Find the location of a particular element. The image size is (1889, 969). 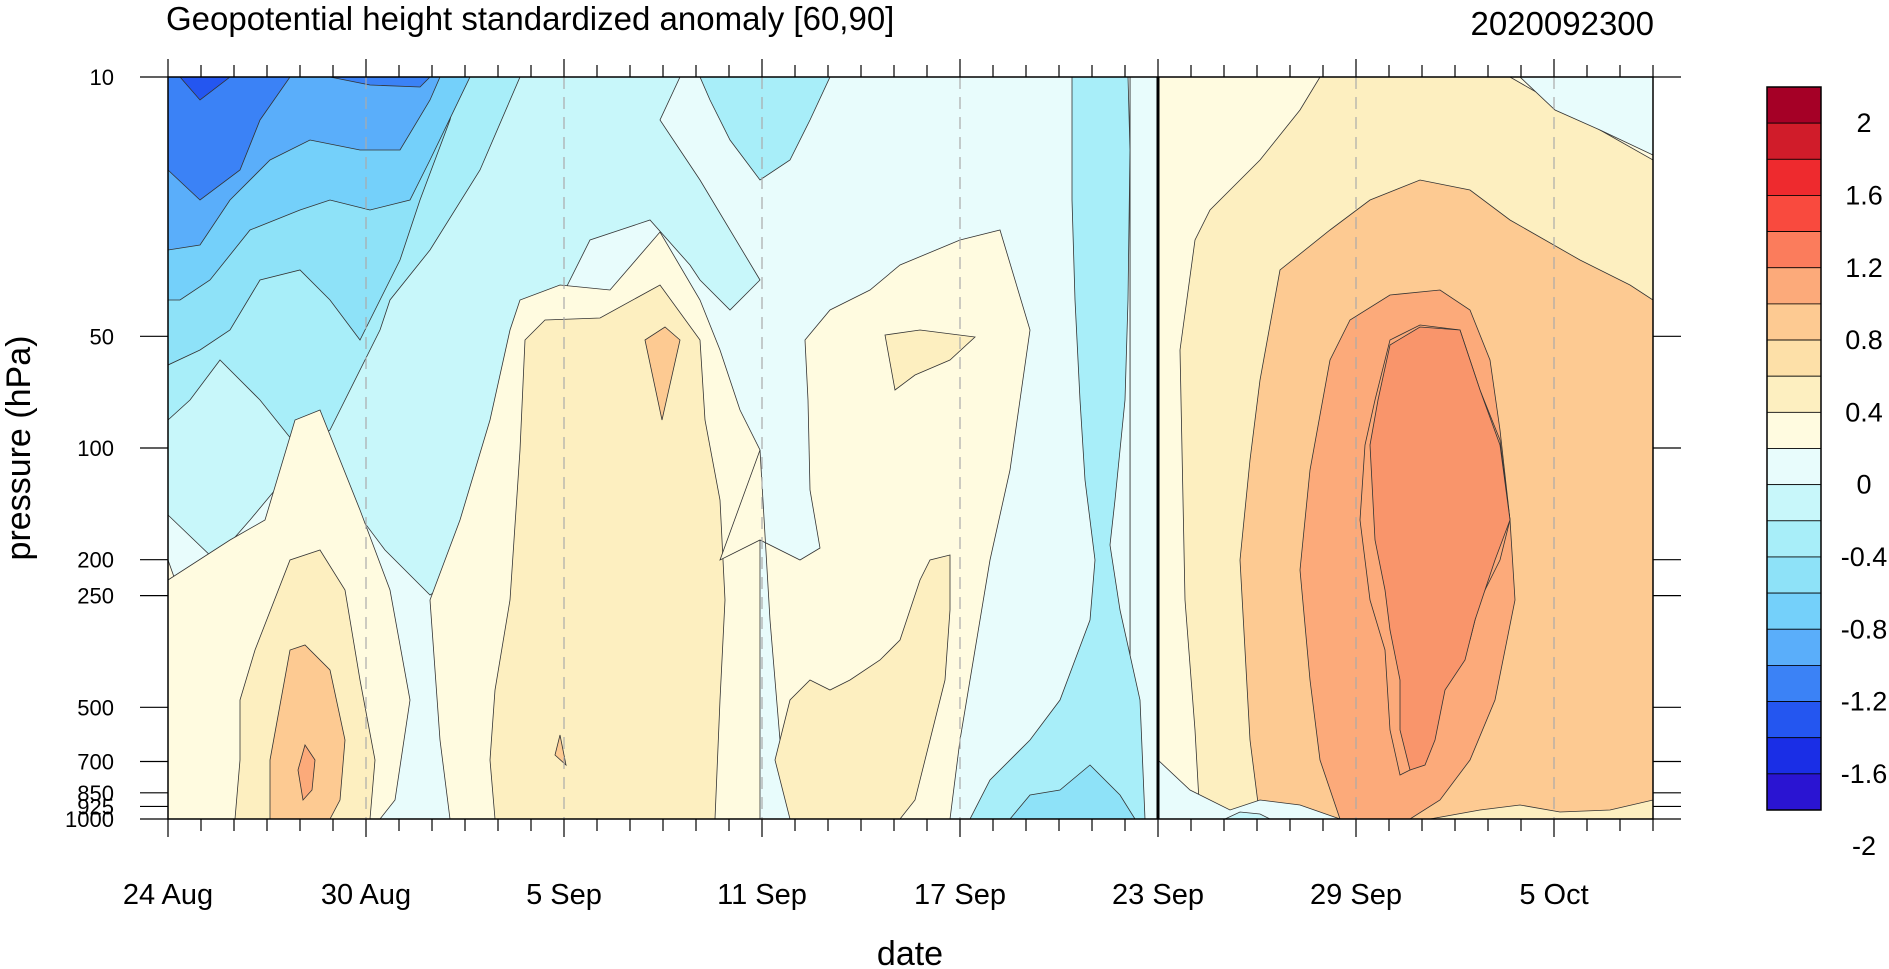

positive-mid-sep-l2-fill is located at coordinates (862, 686).